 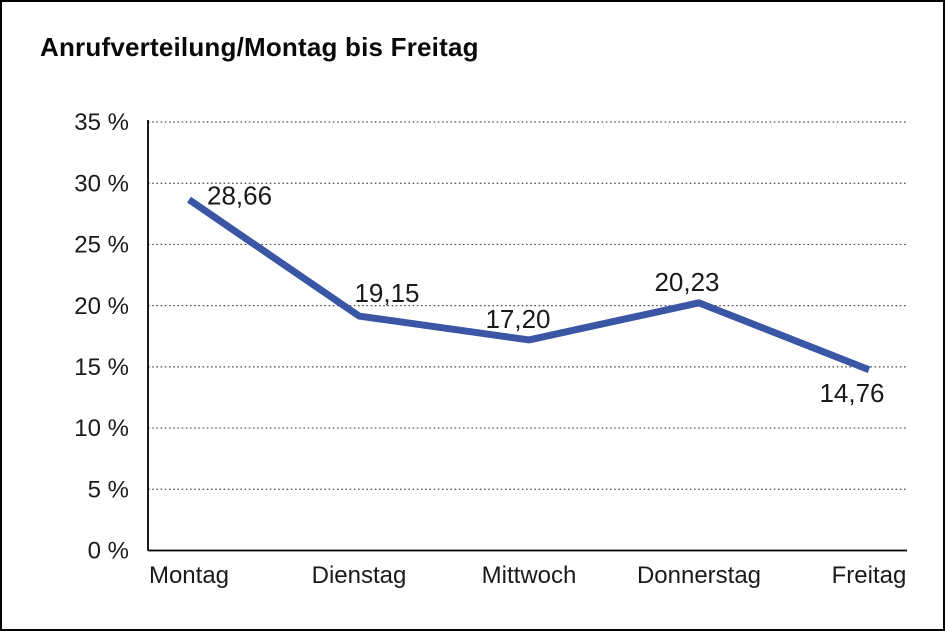 What do you see at coordinates (101, 245) in the screenshot?
I see `y-axis-tick-label: 25 %` at bounding box center [101, 245].